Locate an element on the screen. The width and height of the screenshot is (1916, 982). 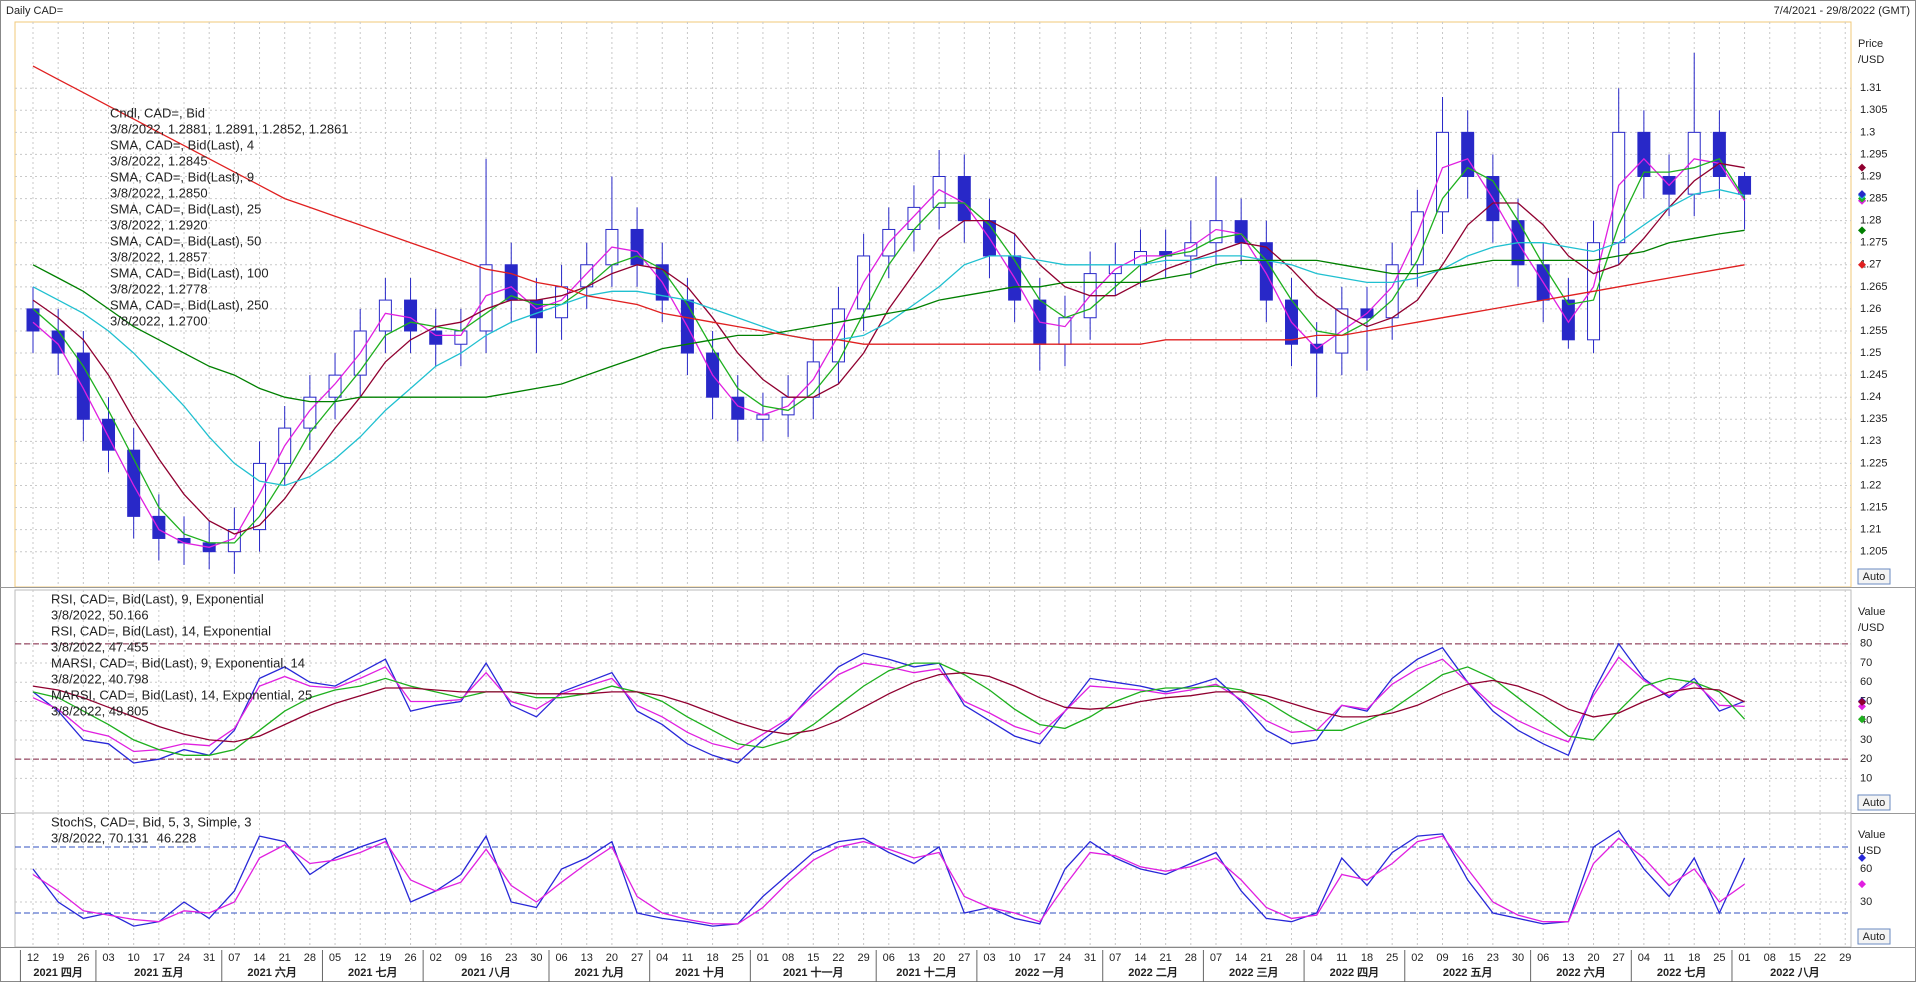
month-label: 2021 七月 is located at coordinates (373, 972).